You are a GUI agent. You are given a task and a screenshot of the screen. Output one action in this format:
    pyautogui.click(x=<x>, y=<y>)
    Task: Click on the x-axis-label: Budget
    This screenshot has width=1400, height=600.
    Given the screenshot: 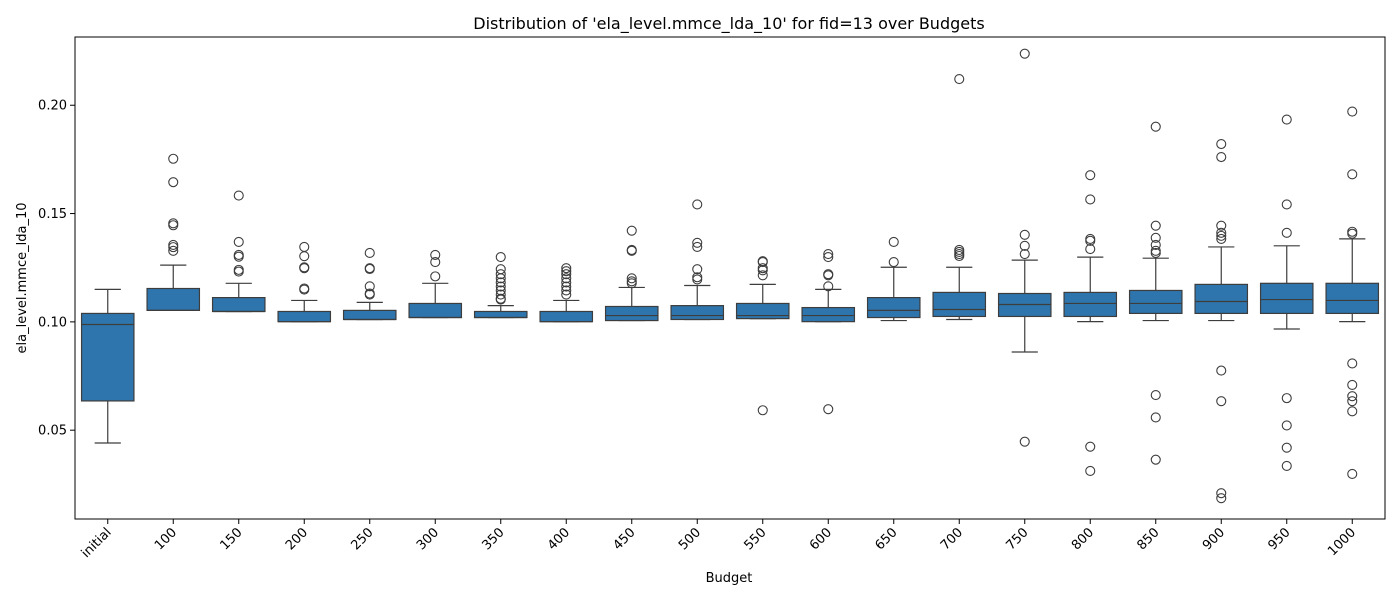 What is the action you would take?
    pyautogui.click(x=729, y=578)
    